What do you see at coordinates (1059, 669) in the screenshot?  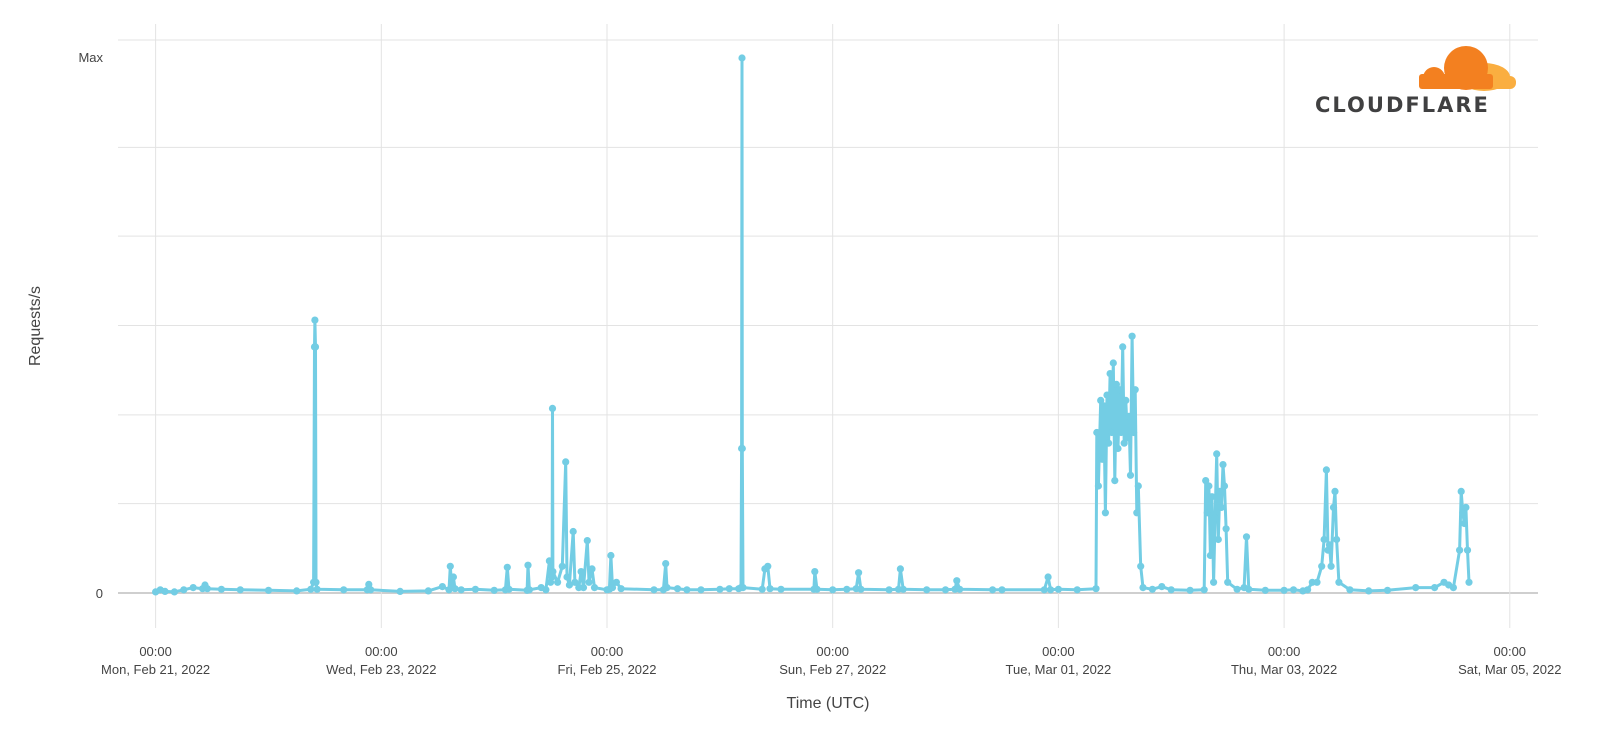 I see `x-tick-date-label: Tue, Mar 01, 2022` at bounding box center [1059, 669].